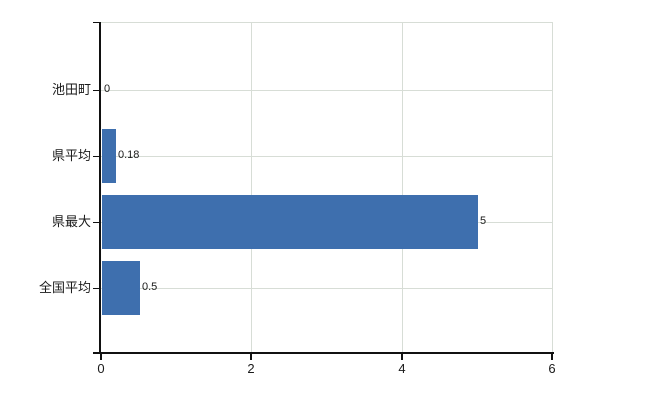  Describe the element at coordinates (323, 353) in the screenshot. I see `x-axis` at that location.